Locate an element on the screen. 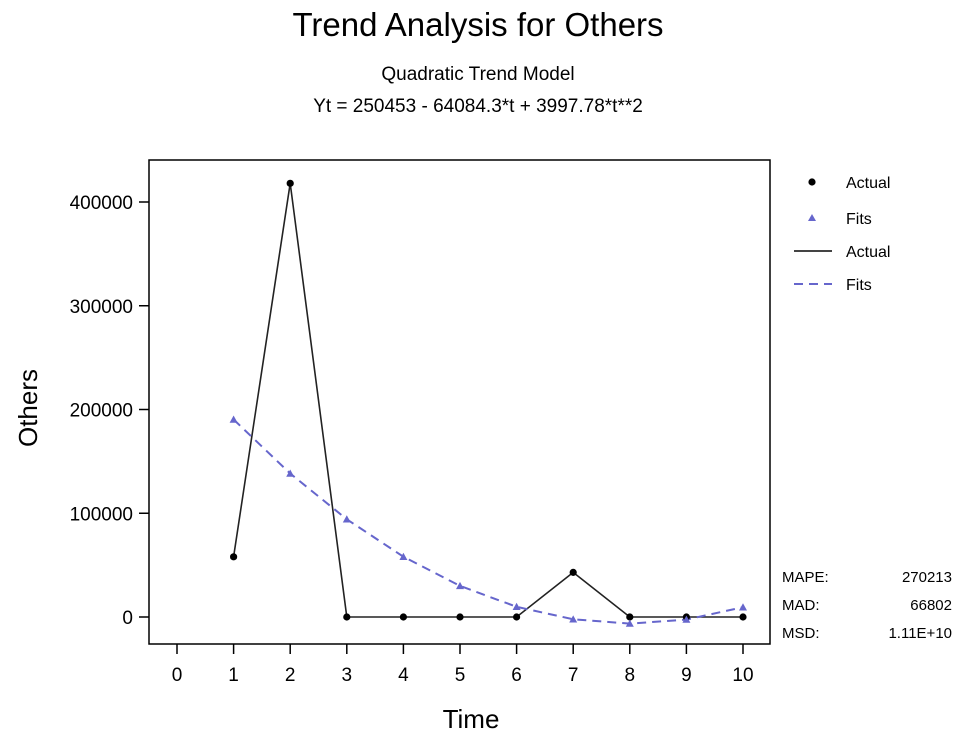 This screenshot has height=738, width=956. legend-item-line-fits: Fits is located at coordinates (833, 285).